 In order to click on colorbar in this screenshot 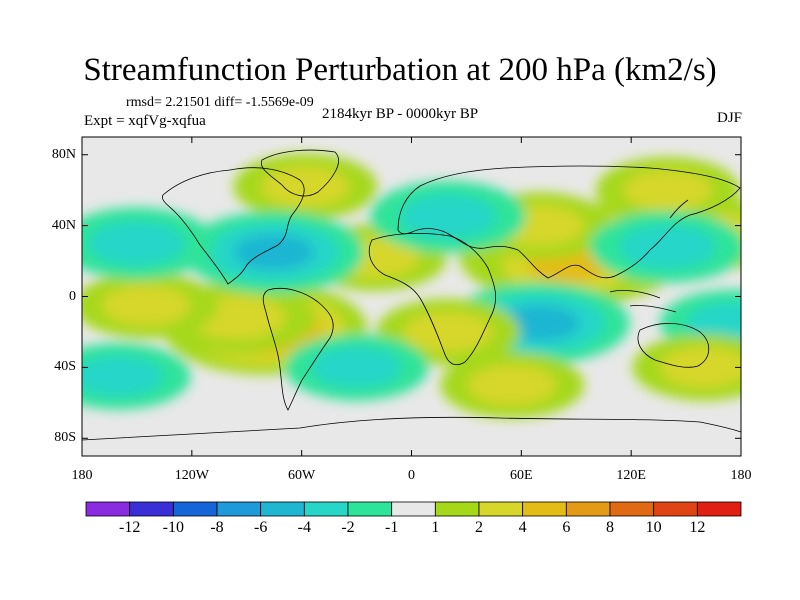, I will do `click(413, 509)`.